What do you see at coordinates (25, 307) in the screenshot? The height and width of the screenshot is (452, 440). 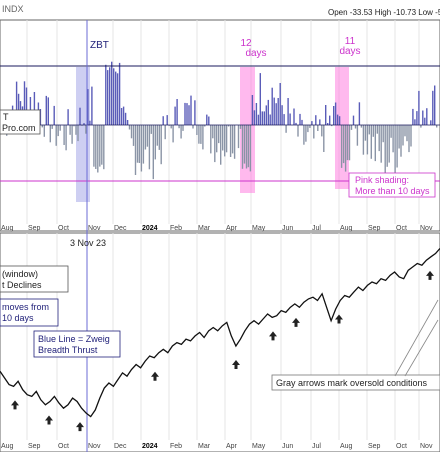 I see `moves-note-line1: moves from` at bounding box center [25, 307].